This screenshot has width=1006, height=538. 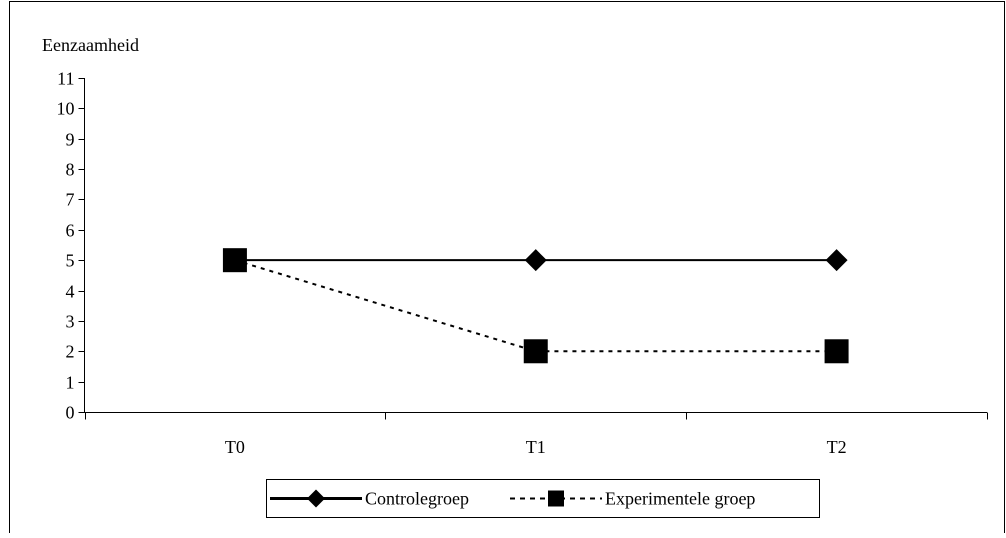 What do you see at coordinates (70, 231) in the screenshot?
I see `y-tick-label: 6` at bounding box center [70, 231].